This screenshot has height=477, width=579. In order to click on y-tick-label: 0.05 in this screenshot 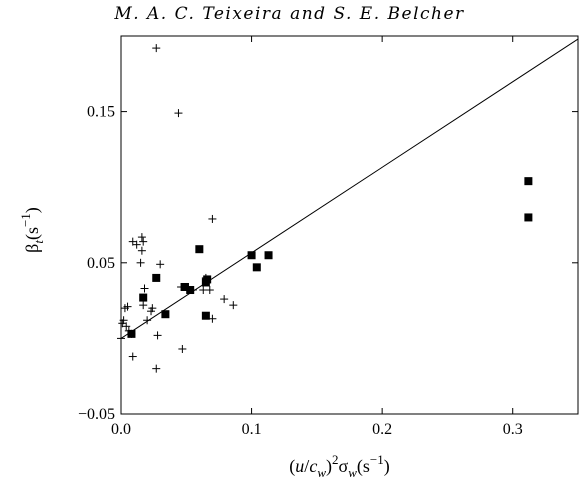, I will do `click(101, 263)`.